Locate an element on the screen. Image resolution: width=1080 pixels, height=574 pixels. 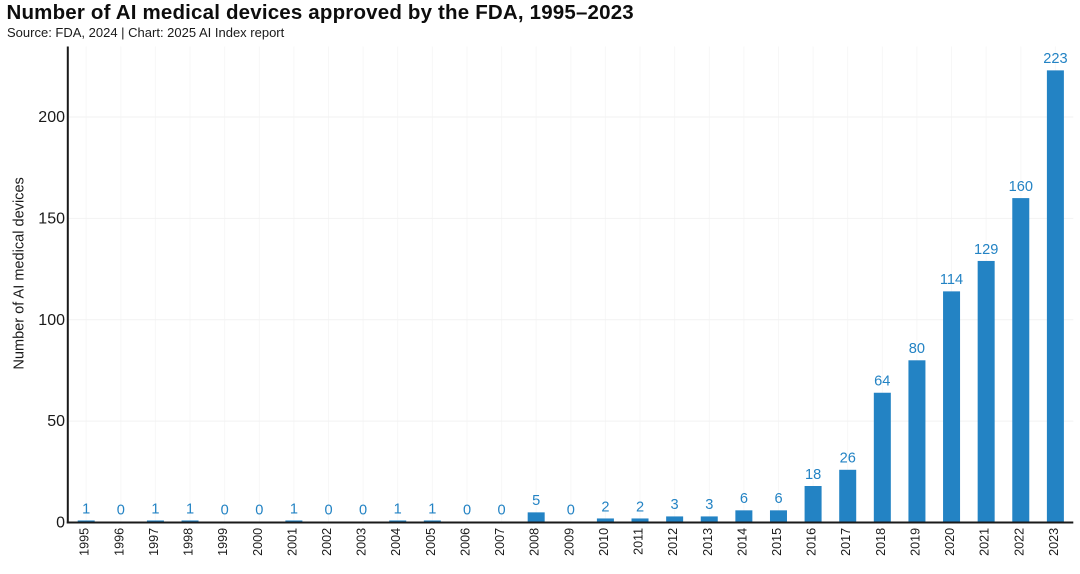
svg-text: 2012 is located at coordinates (673, 542).